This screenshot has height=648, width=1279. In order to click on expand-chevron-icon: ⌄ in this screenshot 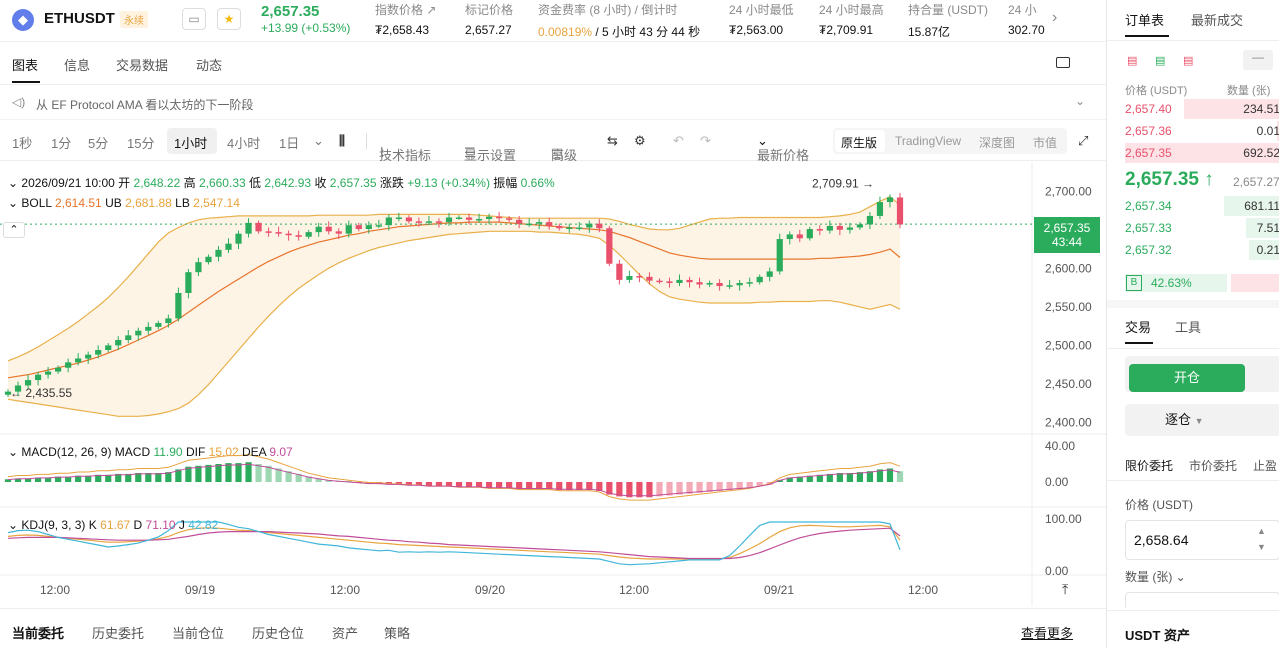, I will do `click(1080, 101)`.